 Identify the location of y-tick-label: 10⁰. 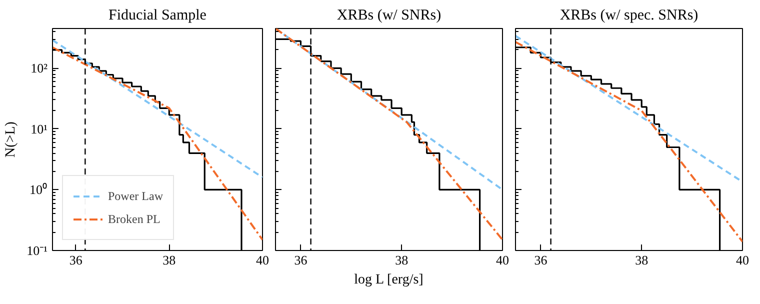
(39, 190).